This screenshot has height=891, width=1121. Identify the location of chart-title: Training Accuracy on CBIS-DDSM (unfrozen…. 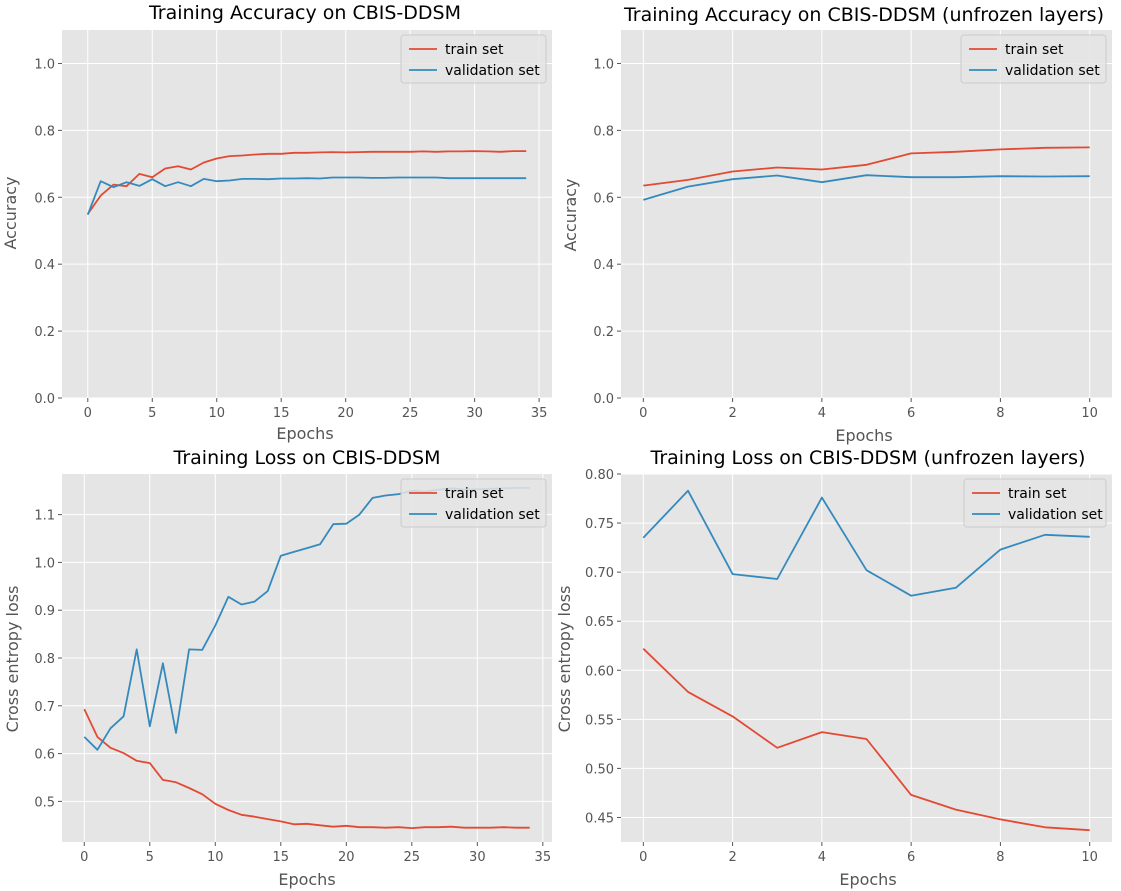
(863, 15).